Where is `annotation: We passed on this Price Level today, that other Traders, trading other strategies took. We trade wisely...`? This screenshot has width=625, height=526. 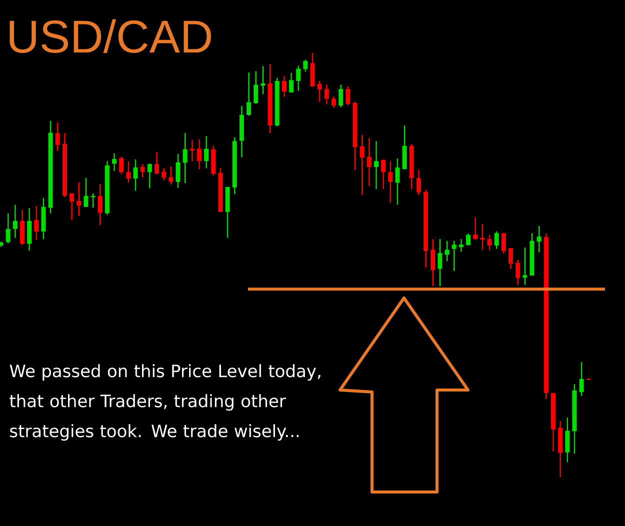 annotation: We passed on this Price Level today, that other Traders, trading other strategies took. We trade wisely... is located at coordinates (165, 402).